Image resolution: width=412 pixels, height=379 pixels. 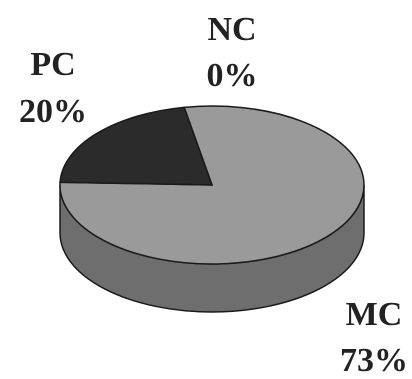 I want to click on slice-nc, so click(x=198, y=146).